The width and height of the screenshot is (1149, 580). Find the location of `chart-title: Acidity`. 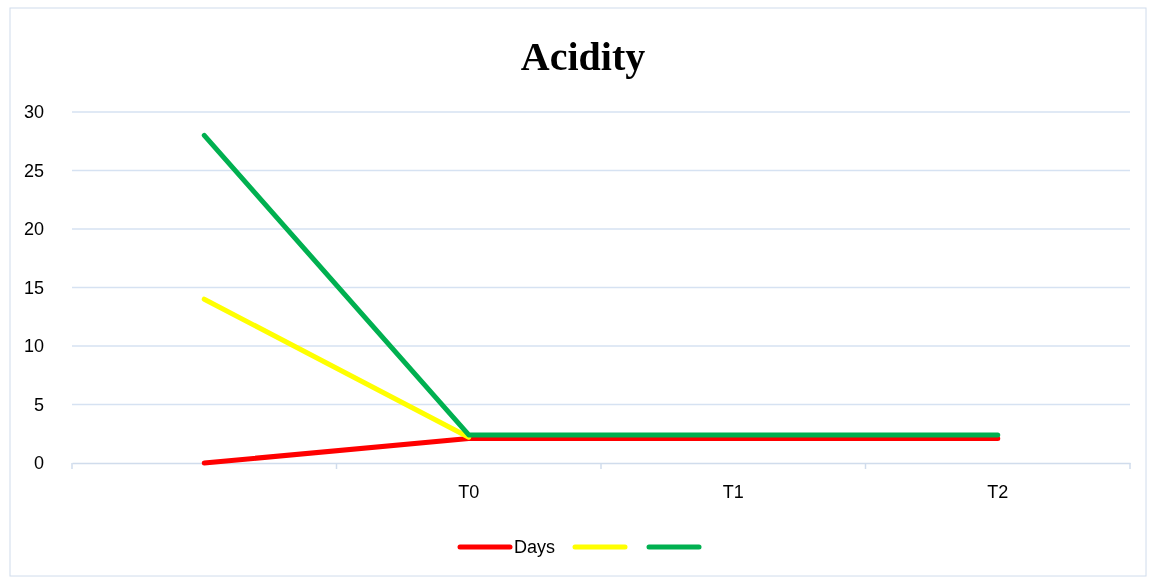

chart-title: Acidity is located at coordinates (583, 56).